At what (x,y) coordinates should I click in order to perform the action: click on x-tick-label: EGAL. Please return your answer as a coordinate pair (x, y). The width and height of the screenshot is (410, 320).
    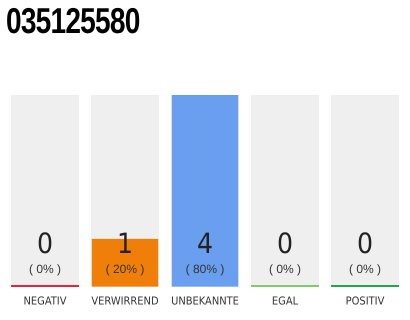
    Looking at the image, I should click on (285, 301).